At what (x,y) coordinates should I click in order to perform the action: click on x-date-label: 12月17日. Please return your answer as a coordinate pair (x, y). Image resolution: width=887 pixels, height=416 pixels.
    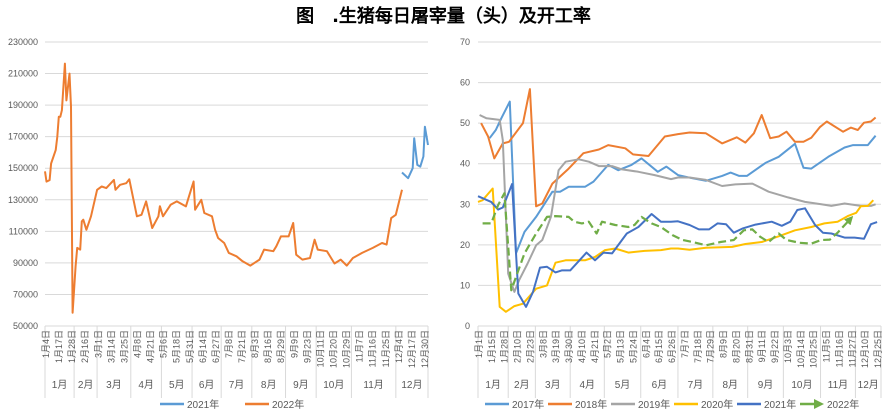
    Looking at the image, I should click on (412, 349).